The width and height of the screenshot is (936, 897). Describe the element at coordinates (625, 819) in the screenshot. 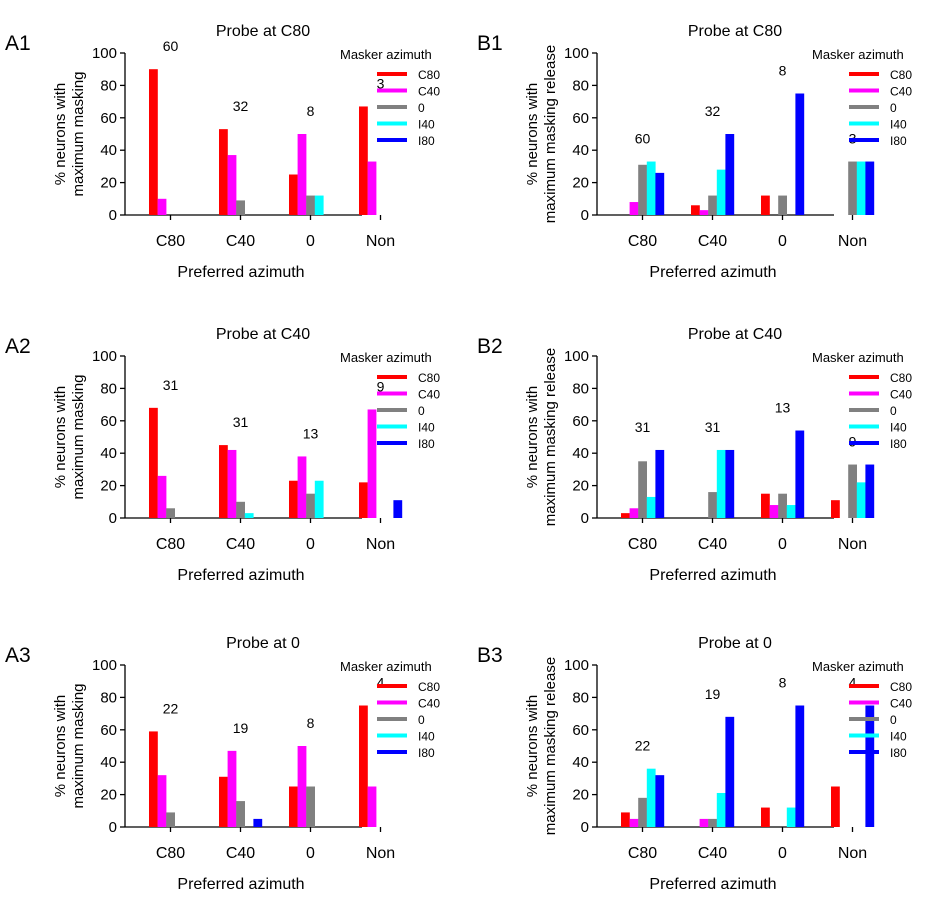

I see `bar-b3-c80-c80` at that location.